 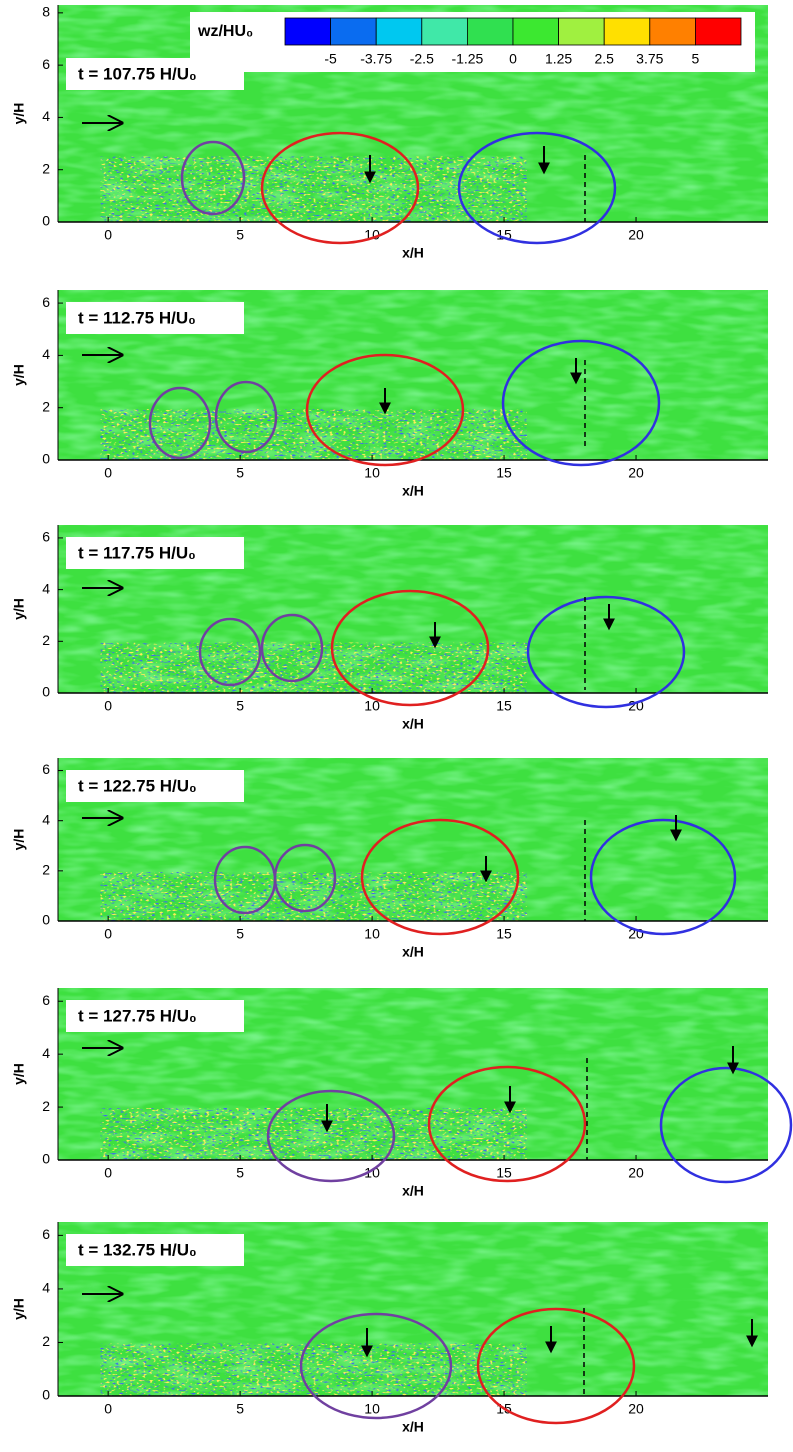 What do you see at coordinates (137, 552) in the screenshot?
I see `panel-title: t = 117.75 H/U₀` at bounding box center [137, 552].